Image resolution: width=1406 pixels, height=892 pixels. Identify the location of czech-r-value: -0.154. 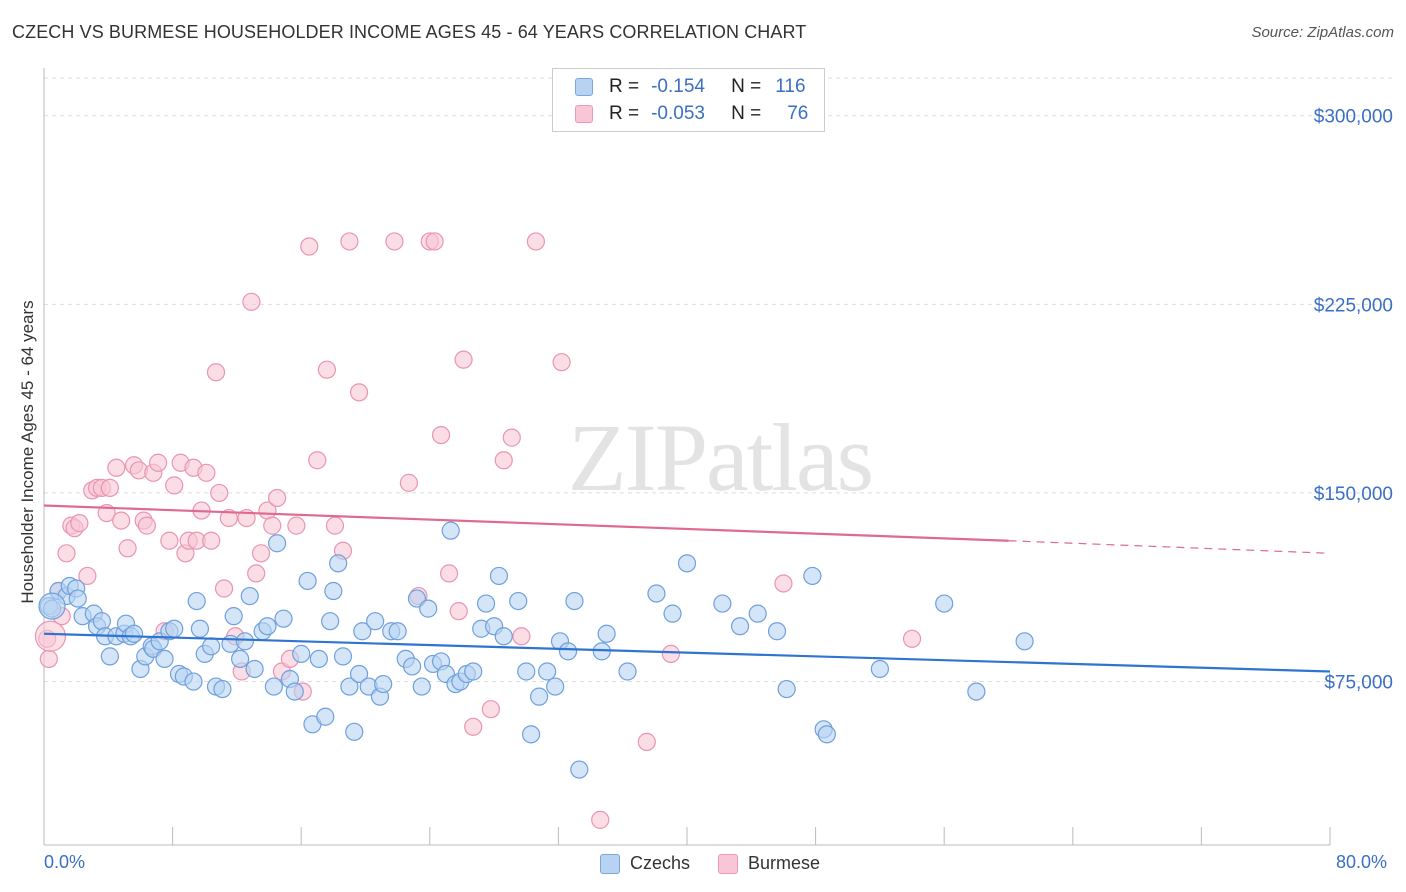
(678, 86).